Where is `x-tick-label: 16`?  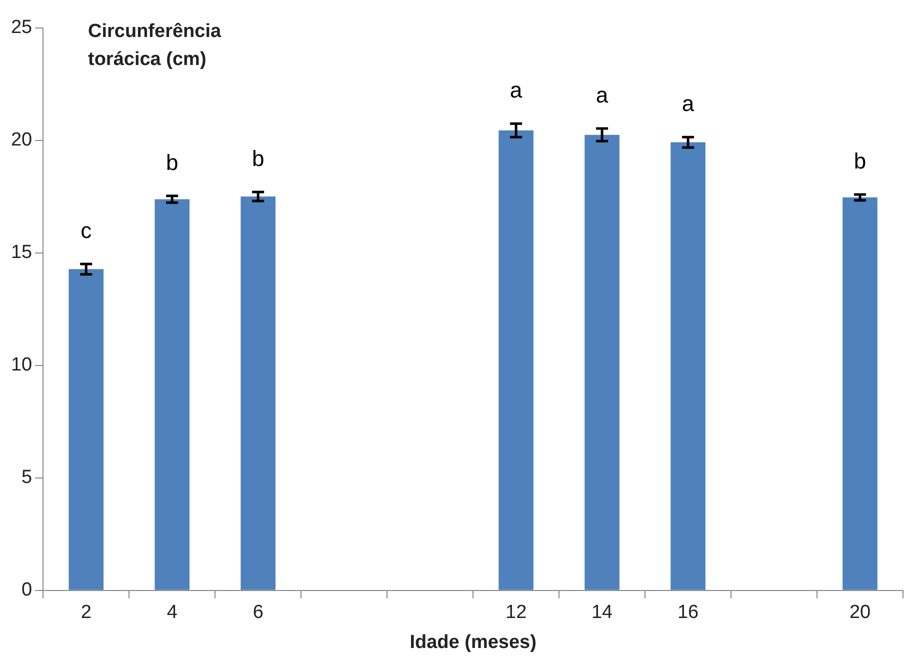
x-tick-label: 16 is located at coordinates (688, 613).